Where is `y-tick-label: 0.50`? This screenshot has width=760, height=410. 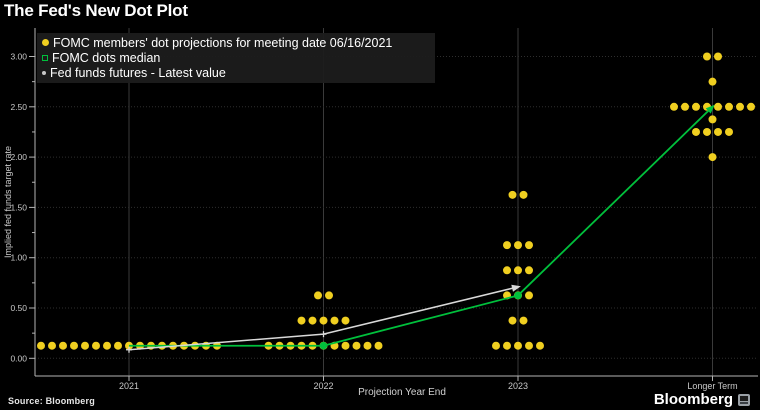
y-tick-label: 0.50 is located at coordinates (18, 308).